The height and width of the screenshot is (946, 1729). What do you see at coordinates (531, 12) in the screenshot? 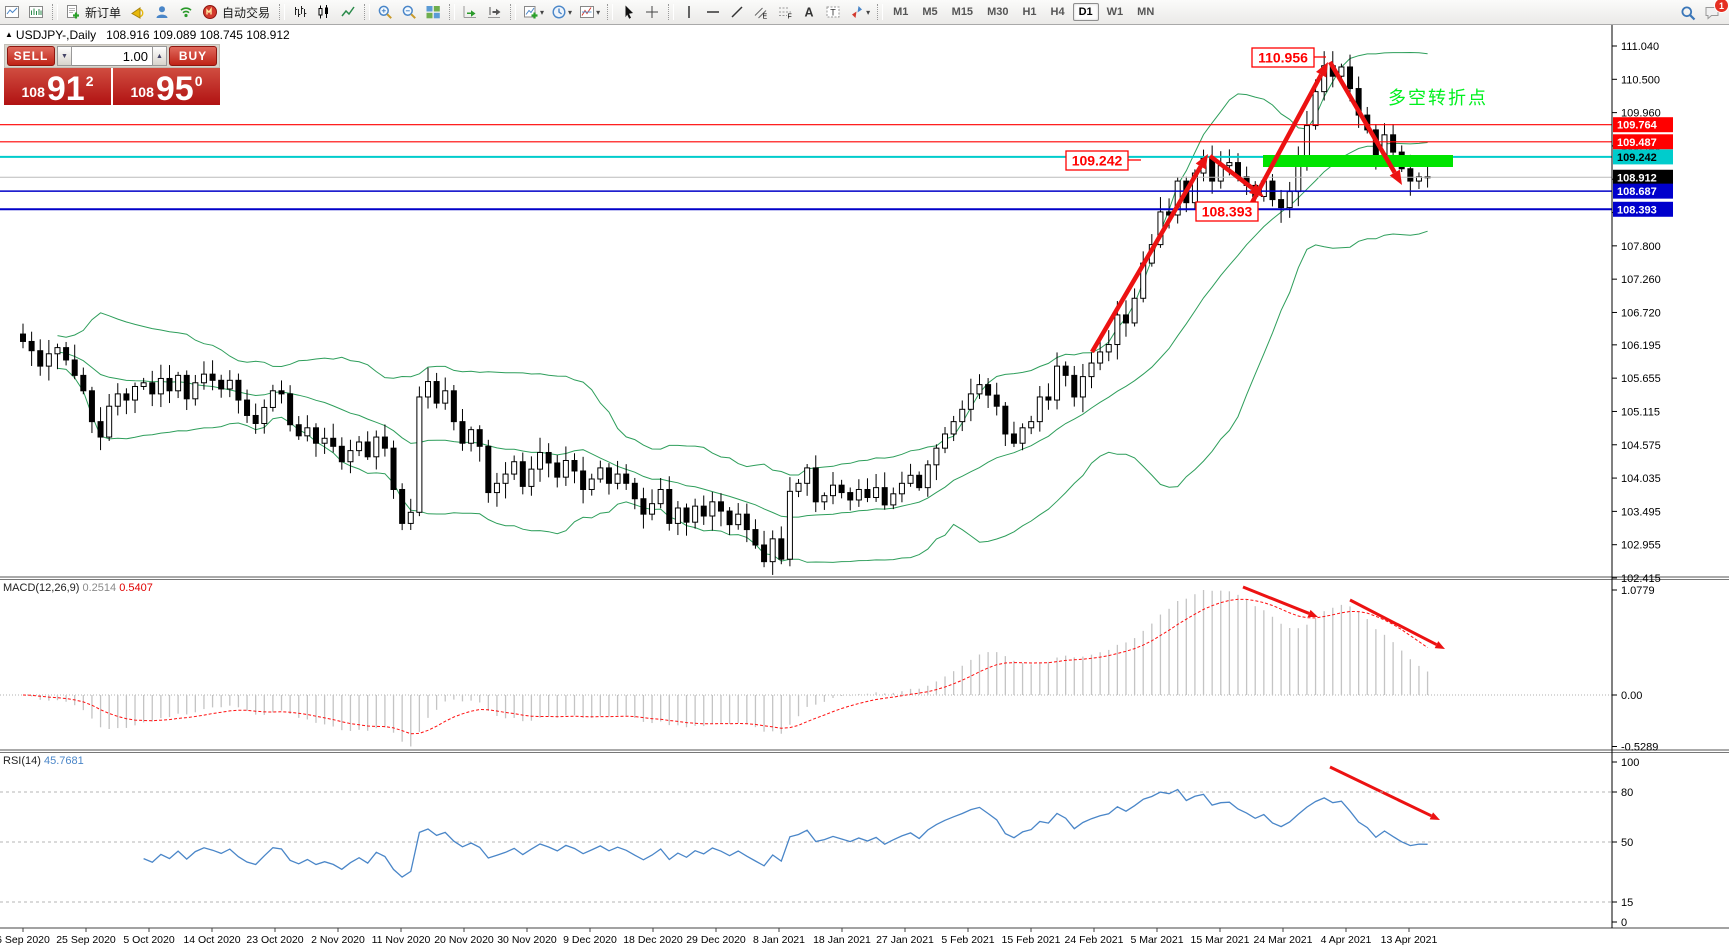
I see `indicators-icon` at bounding box center [531, 12].